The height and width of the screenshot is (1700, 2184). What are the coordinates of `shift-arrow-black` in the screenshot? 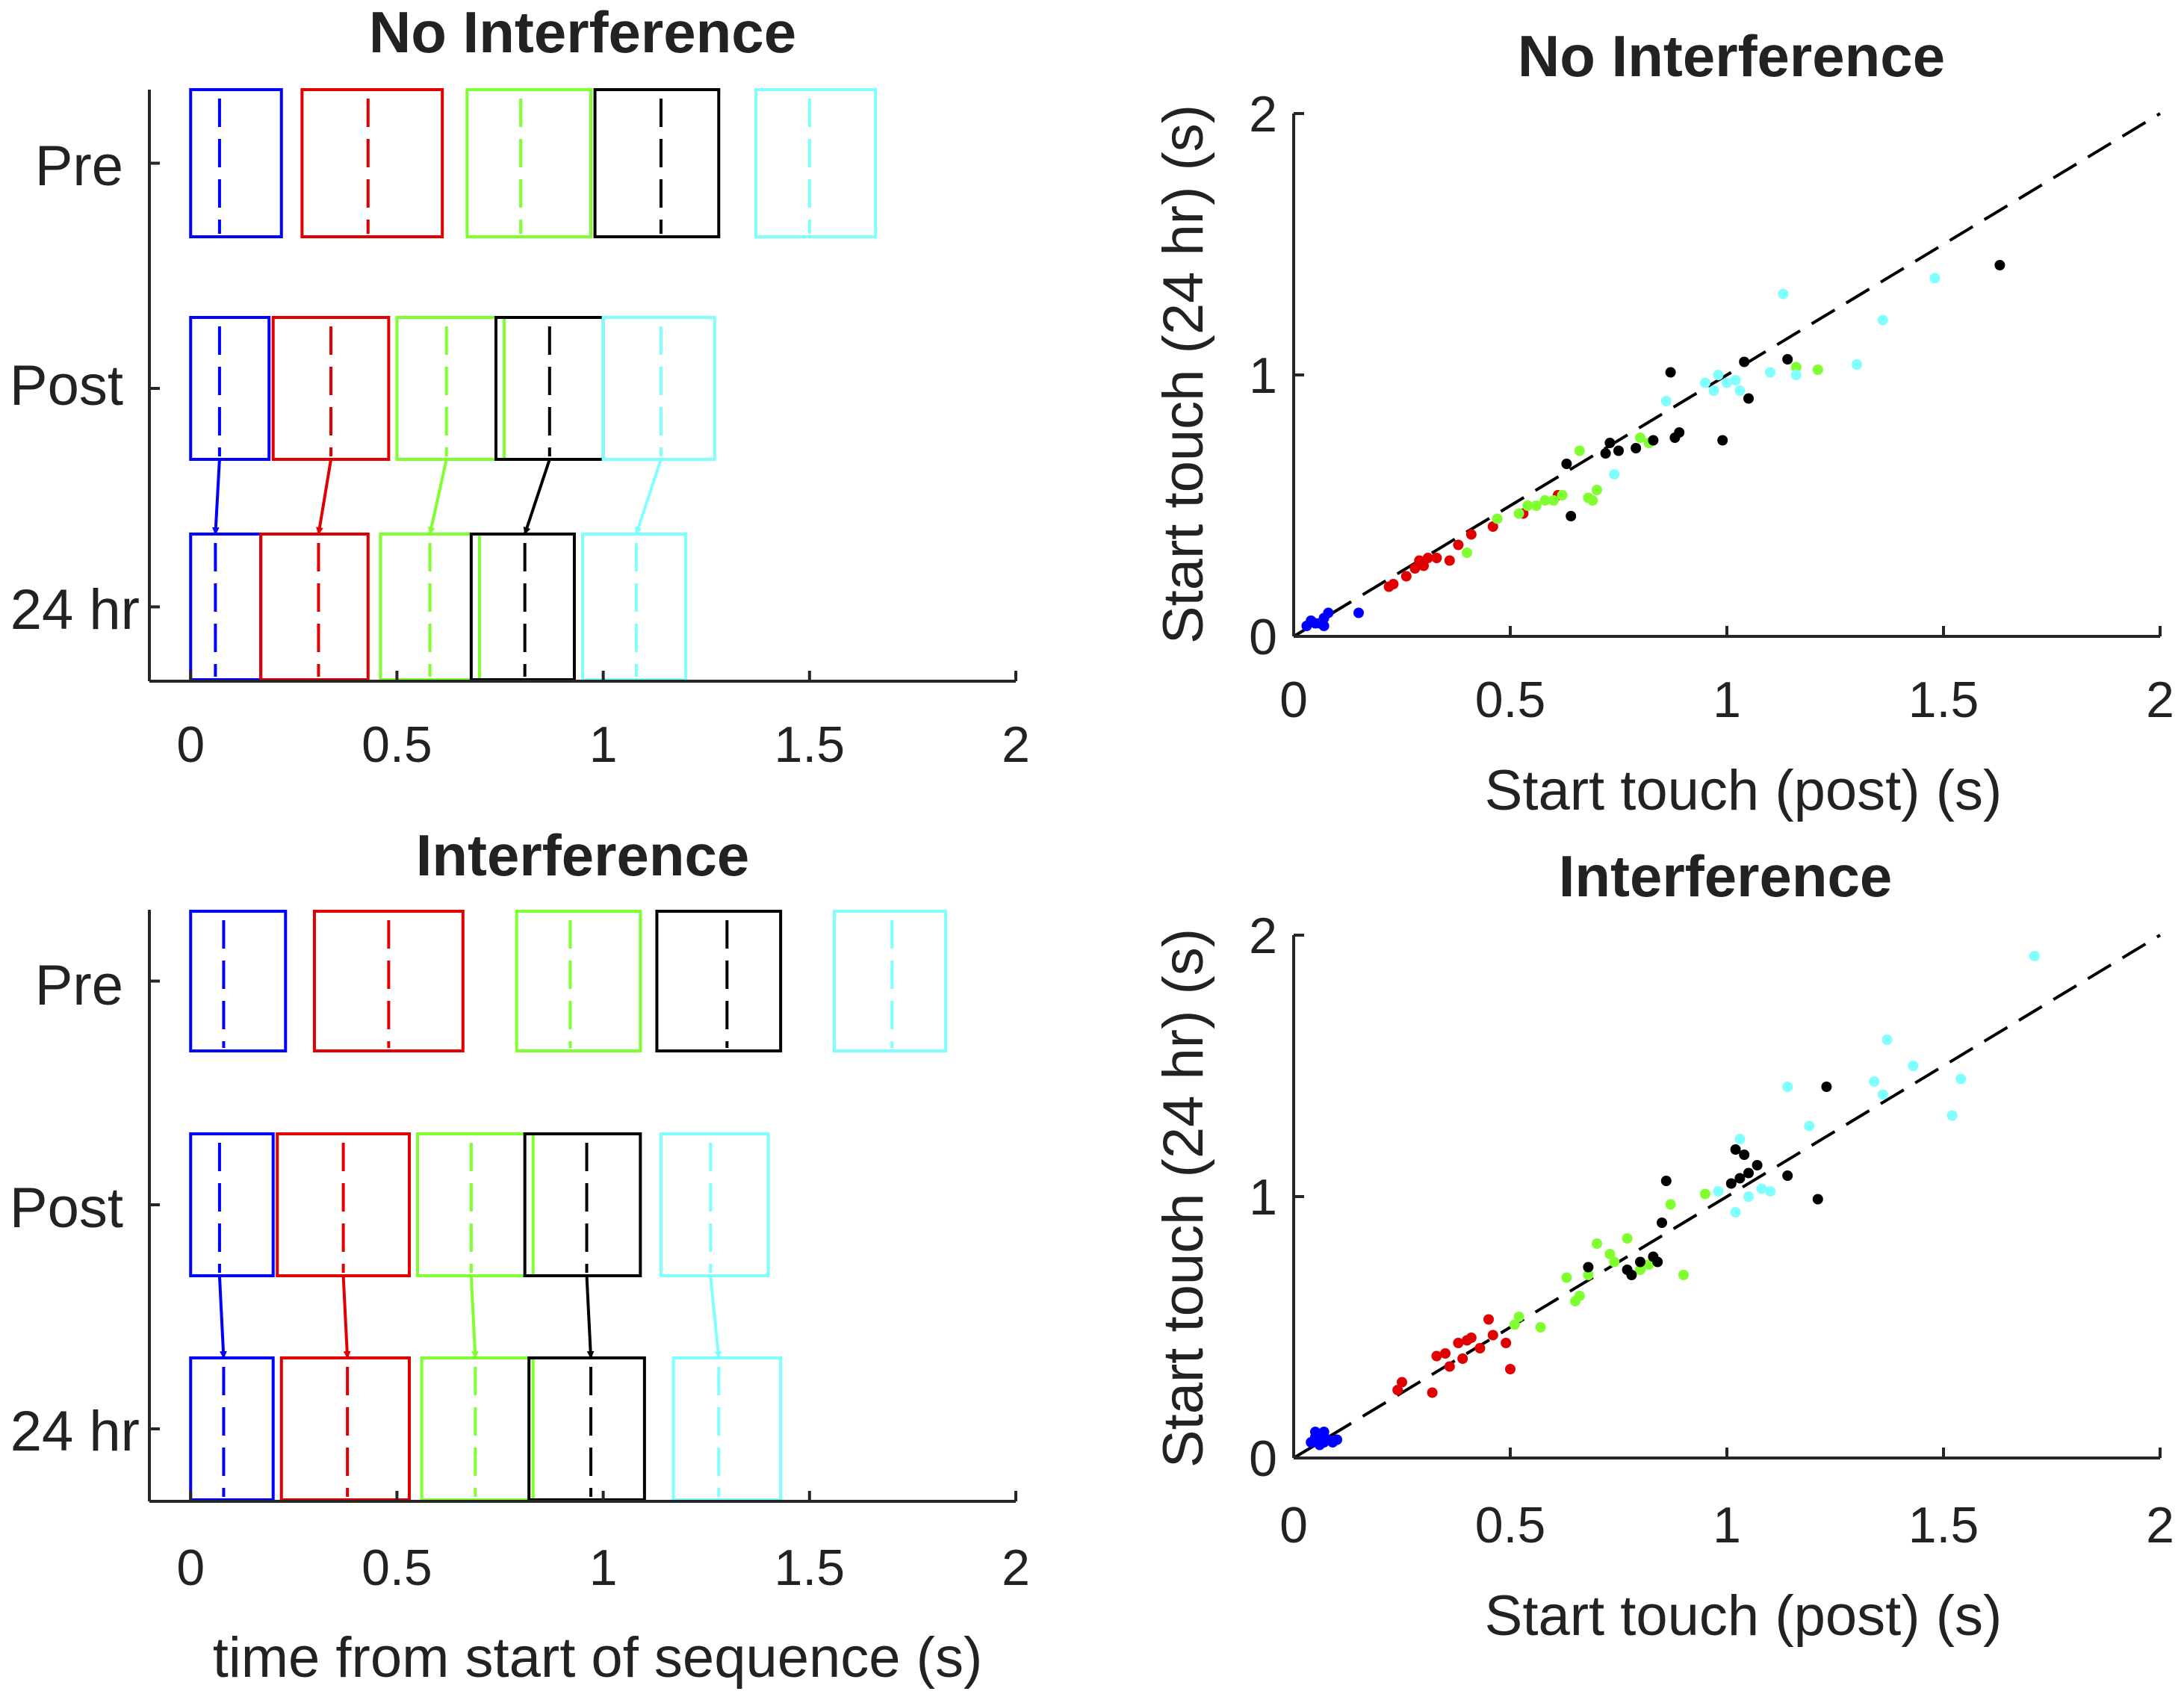 It's located at (537, 497).